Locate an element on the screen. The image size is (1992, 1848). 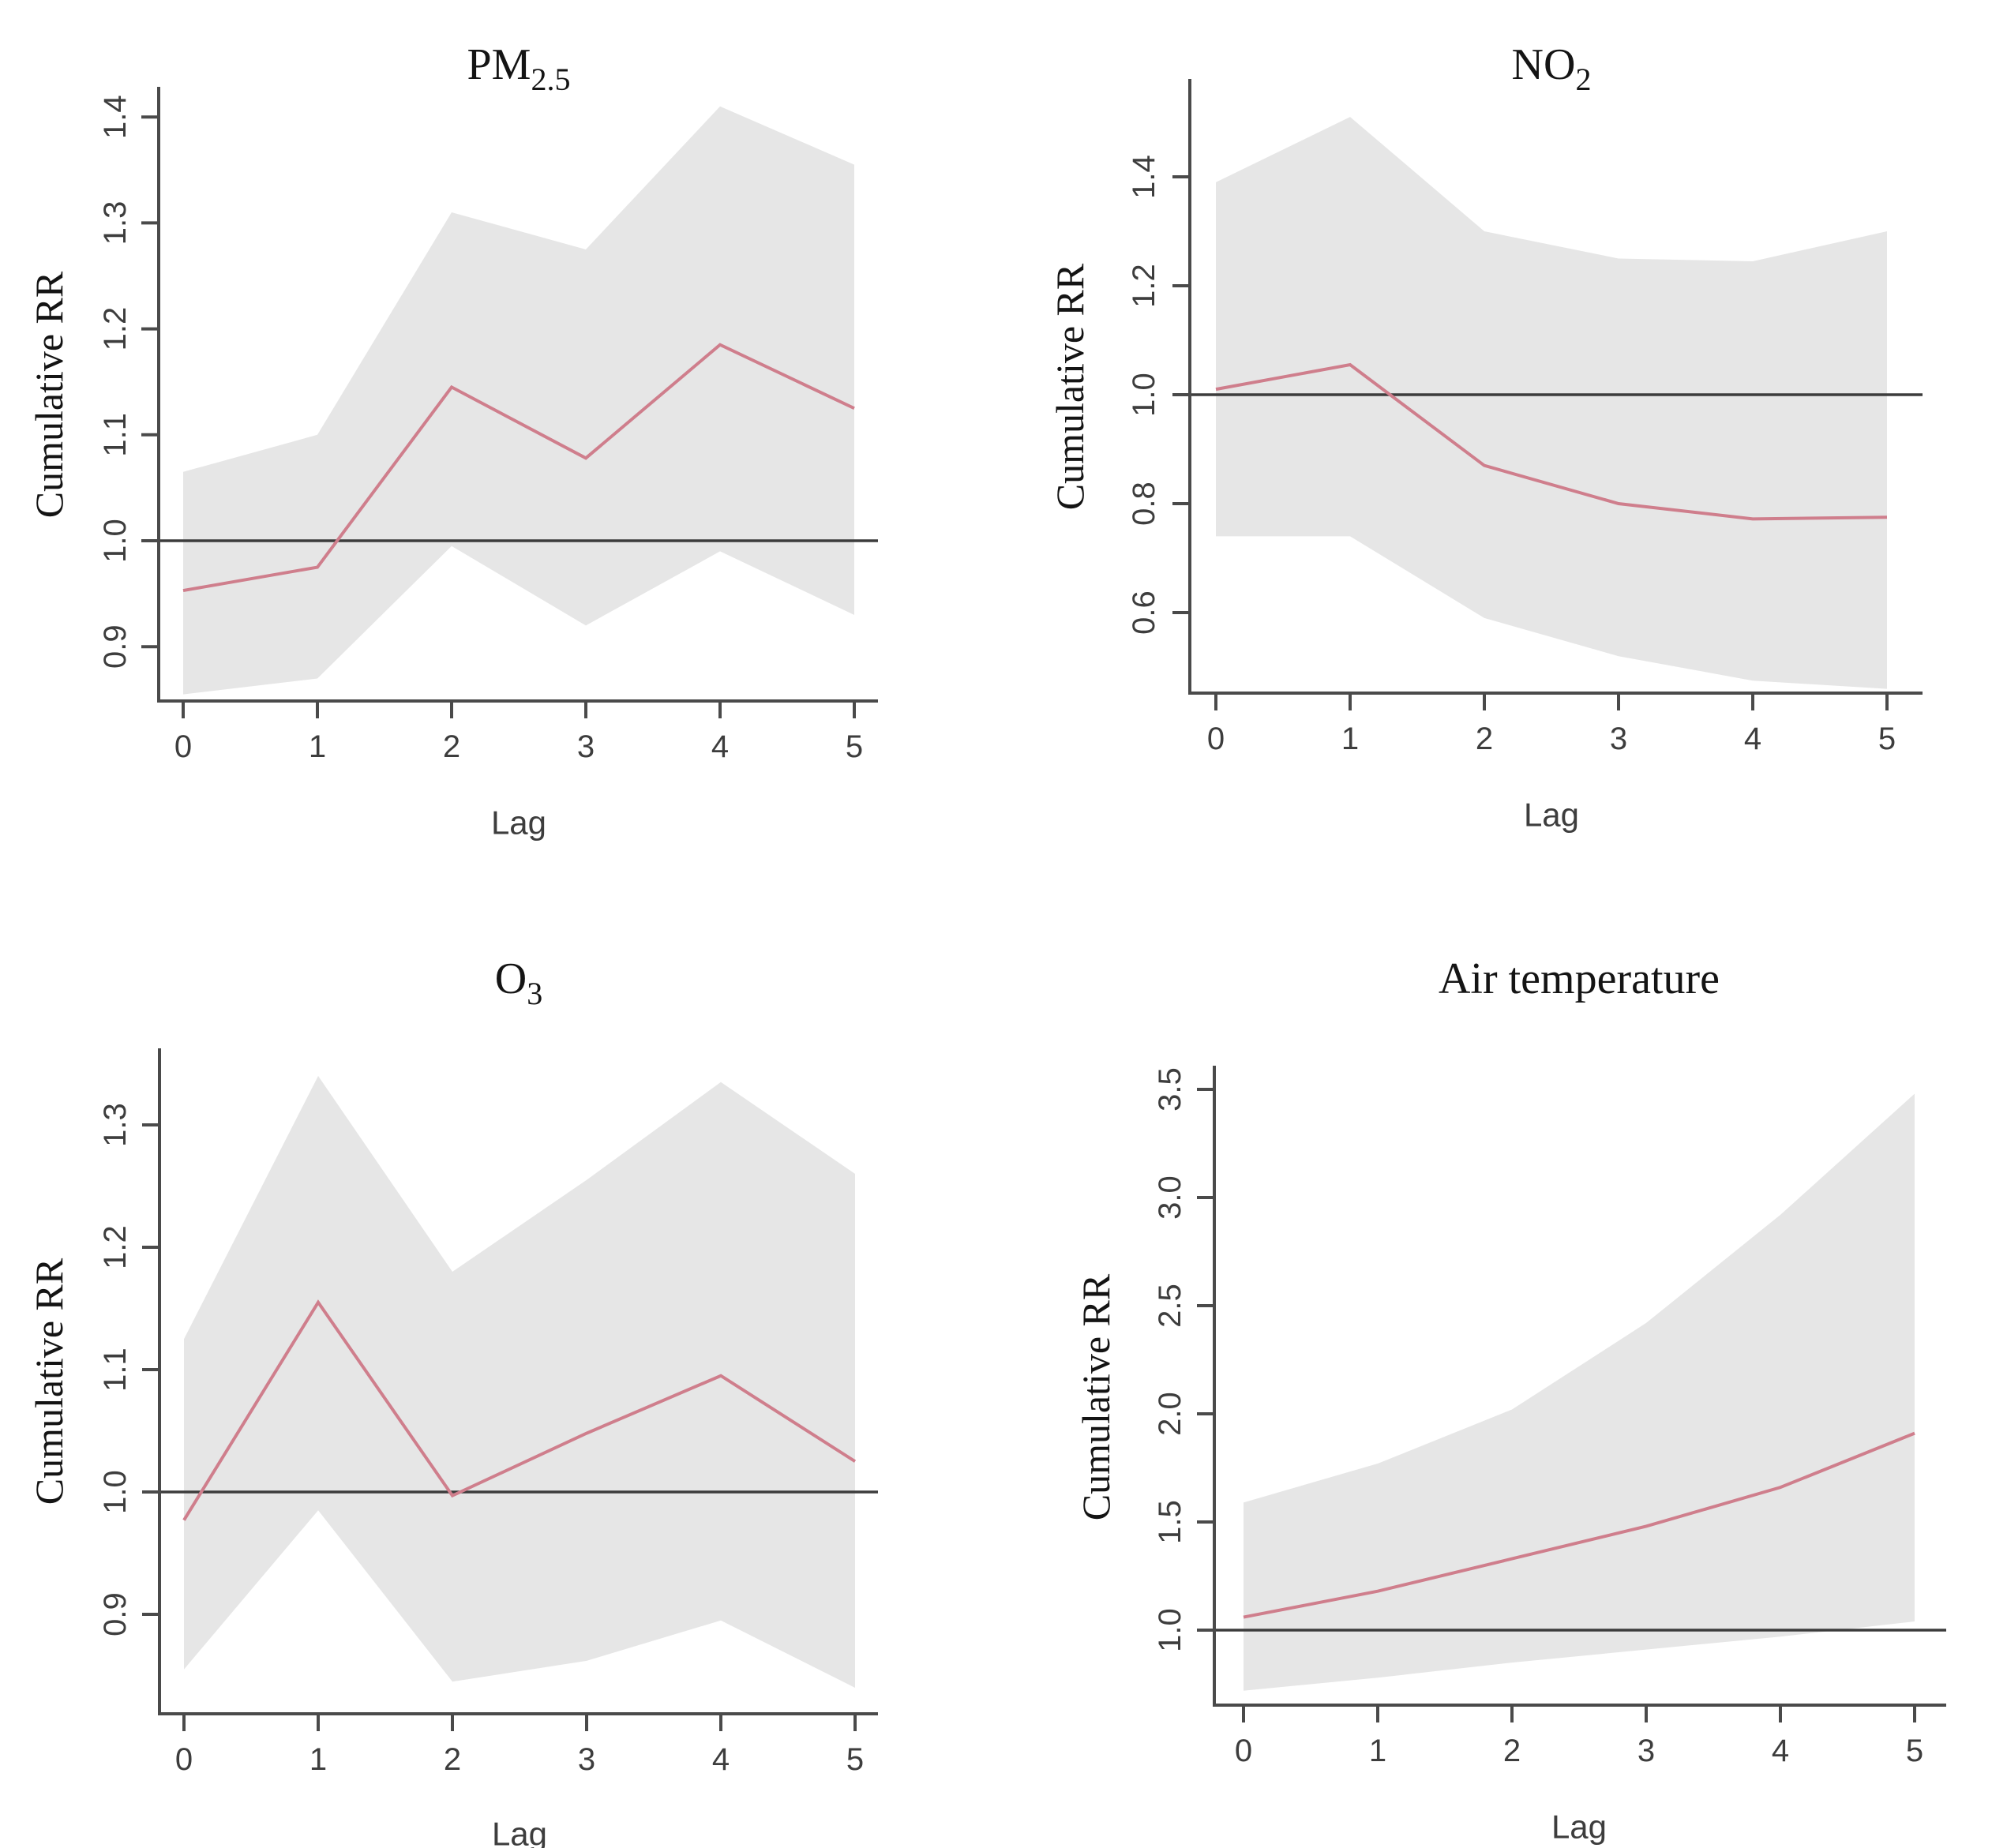
y-tick-label: 0.8 is located at coordinates (1144, 504).